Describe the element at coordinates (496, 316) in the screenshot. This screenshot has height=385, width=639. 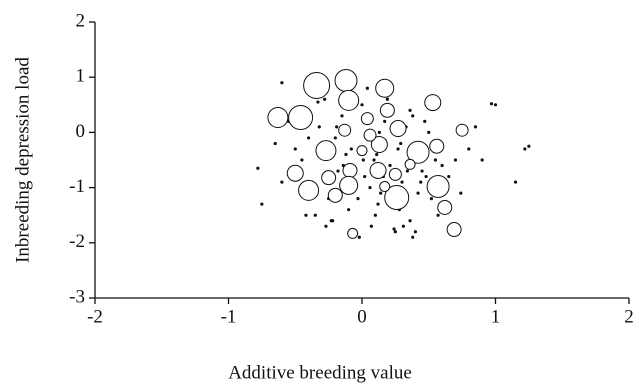
I see `x-tick-label: 1` at that location.